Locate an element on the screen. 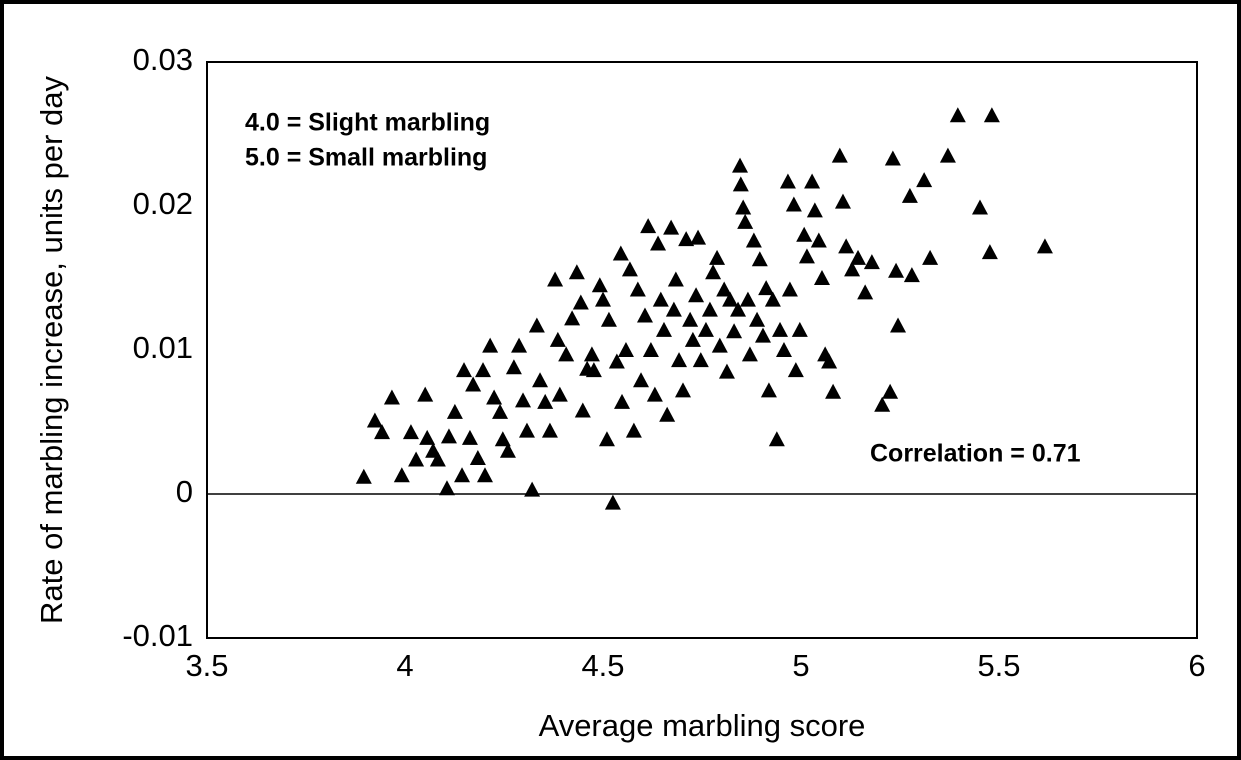 The image size is (1241, 760). x-tick-label: 4 is located at coordinates (404, 665).